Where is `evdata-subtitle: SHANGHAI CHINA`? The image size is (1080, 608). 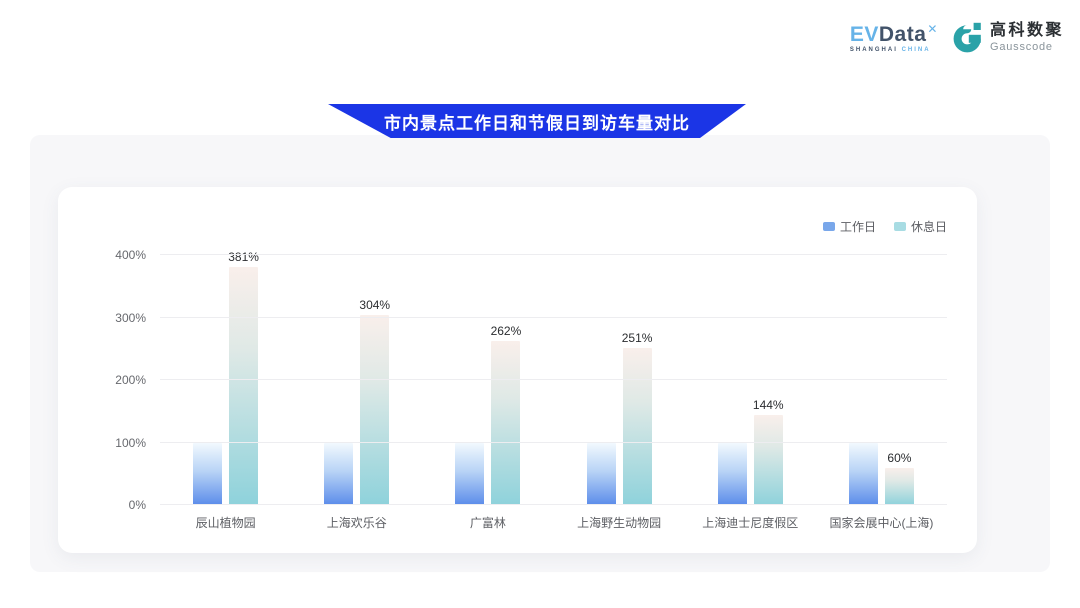 evdata-subtitle: SHANGHAI CHINA is located at coordinates (894, 50).